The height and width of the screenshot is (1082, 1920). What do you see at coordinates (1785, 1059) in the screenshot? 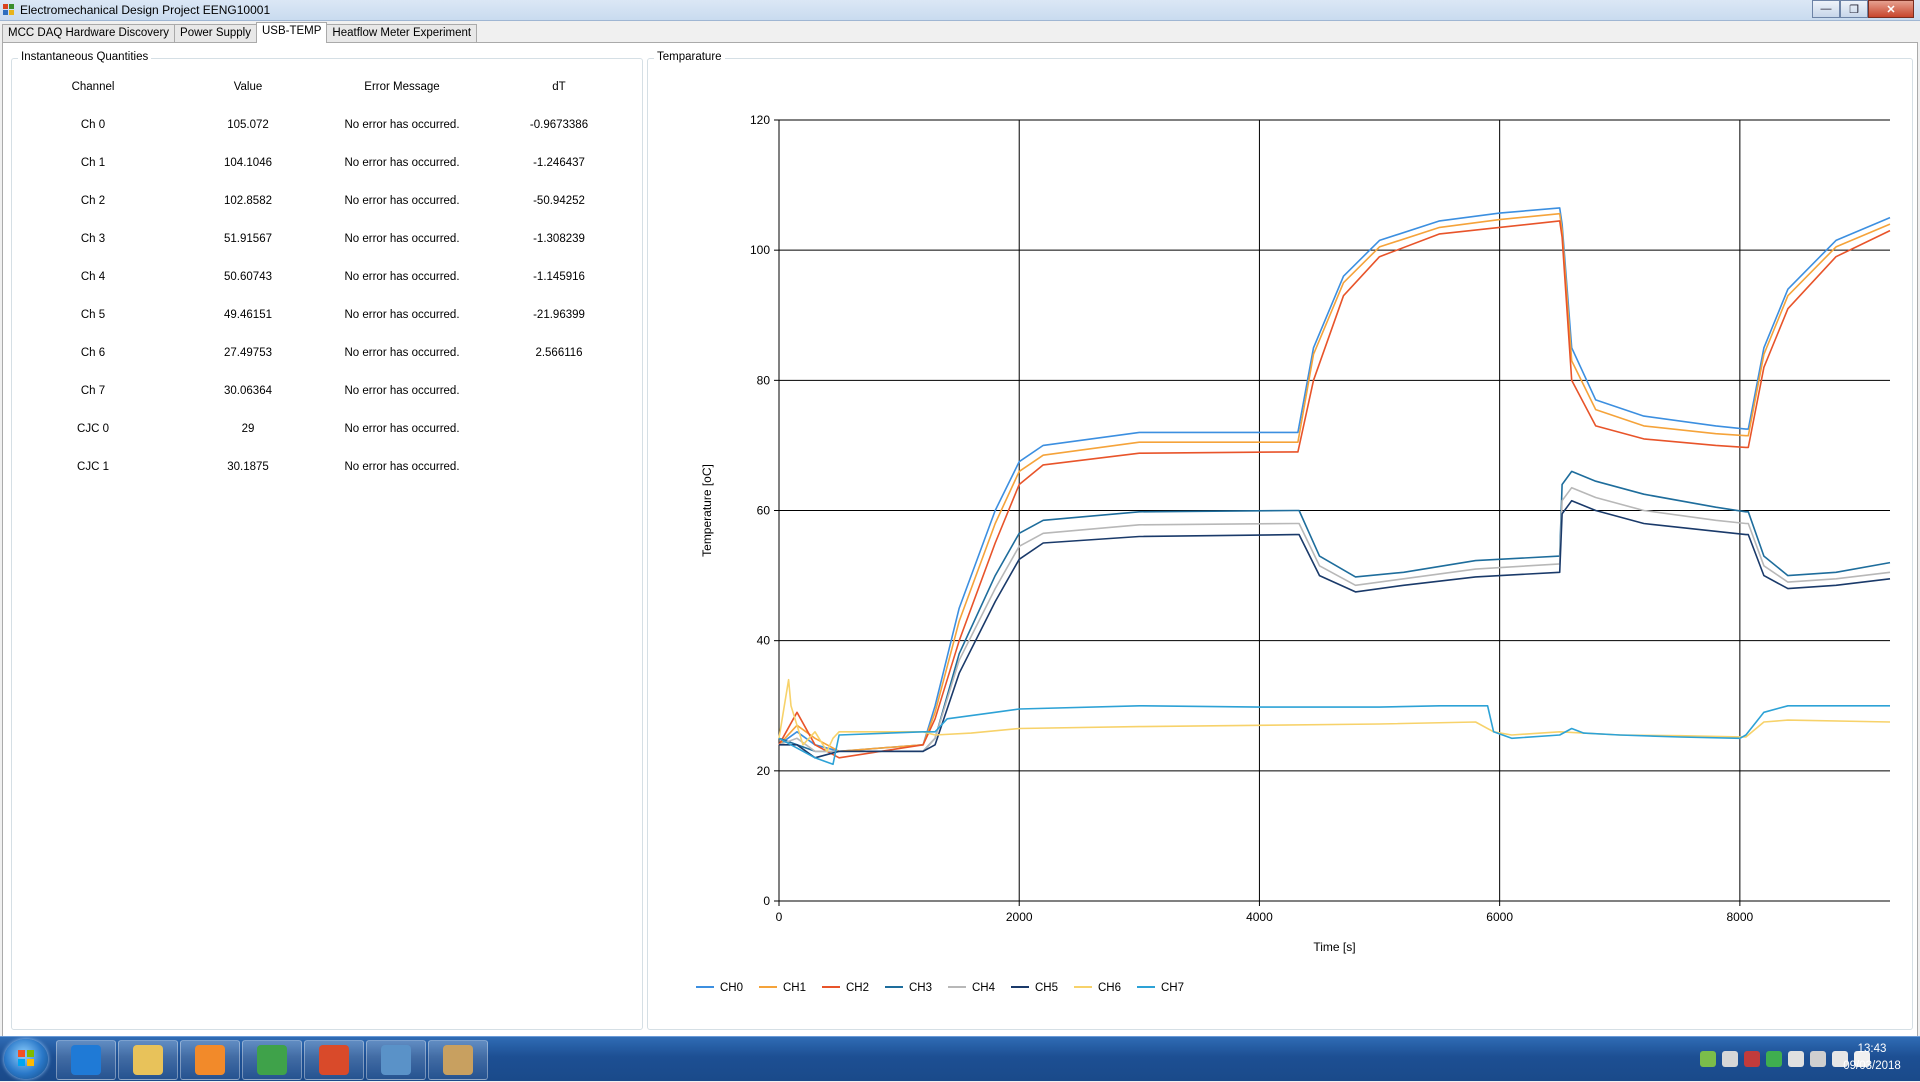
I see `system-tray` at bounding box center [1785, 1059].